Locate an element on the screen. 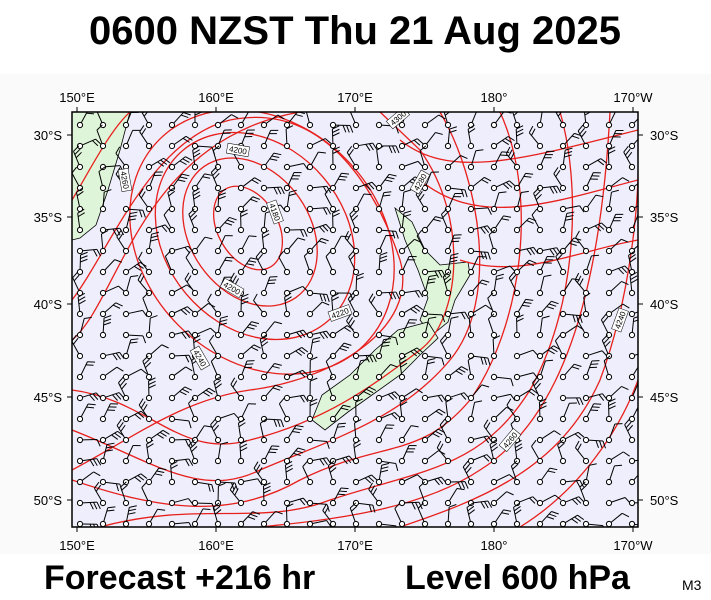  forecast-label: Forecast +216 hr is located at coordinates (179, 578).